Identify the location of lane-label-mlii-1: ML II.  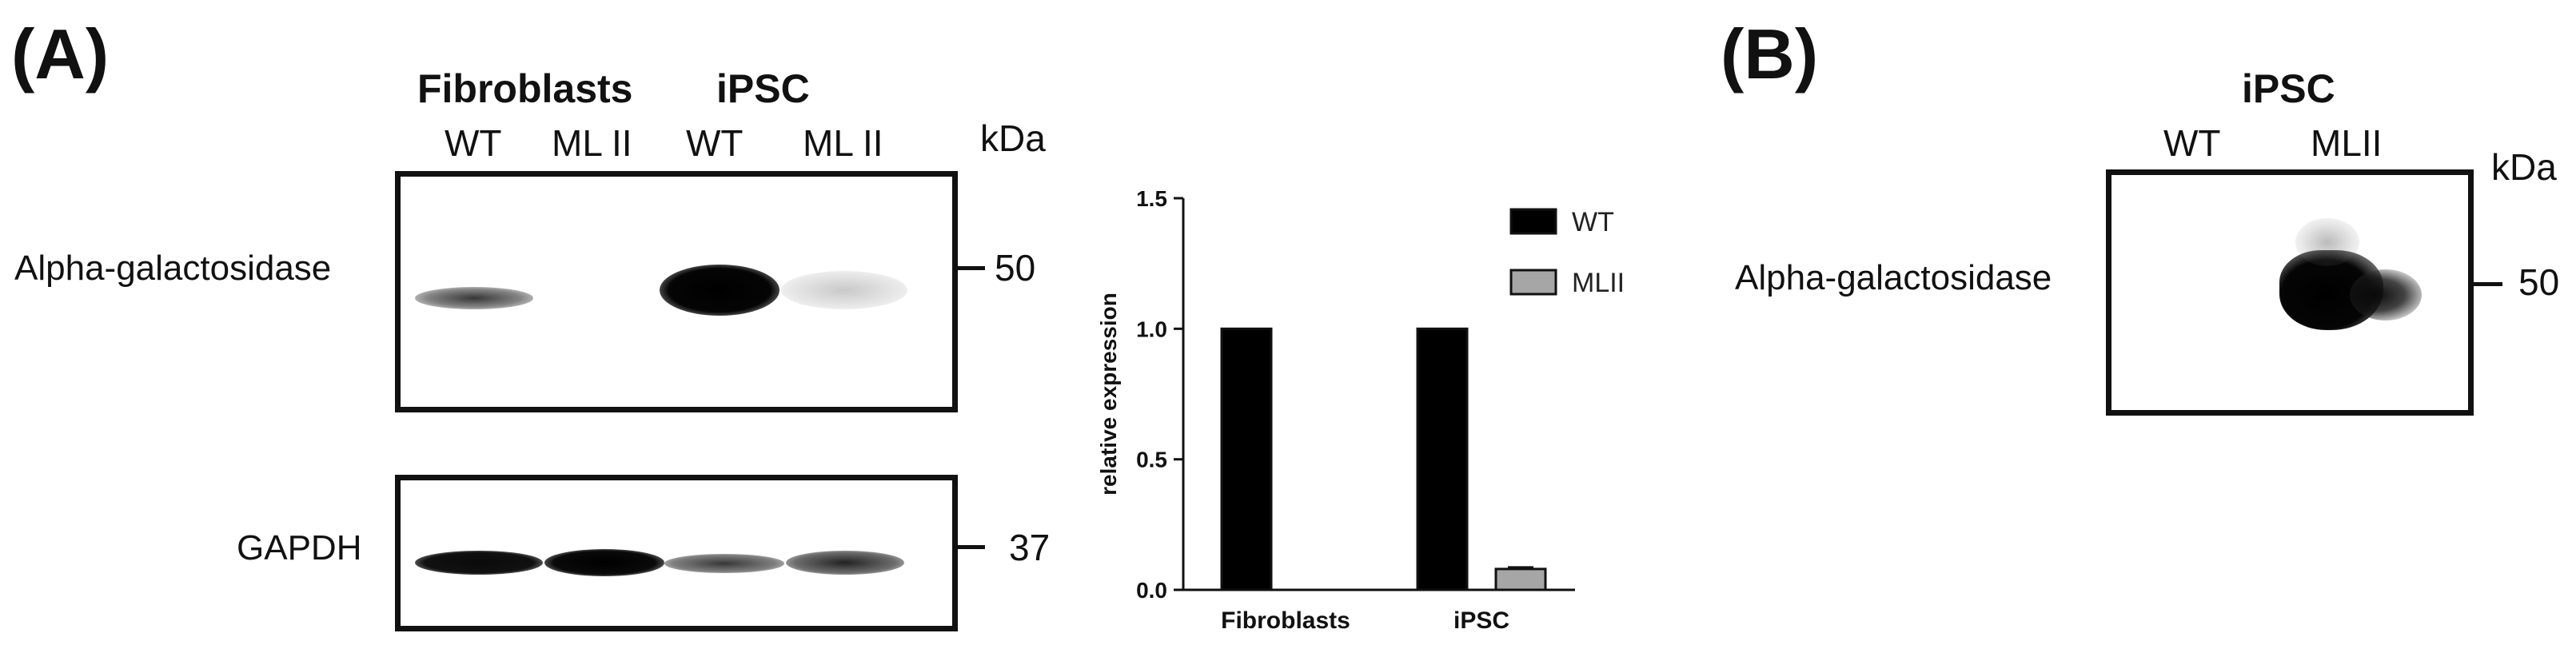
(592, 143).